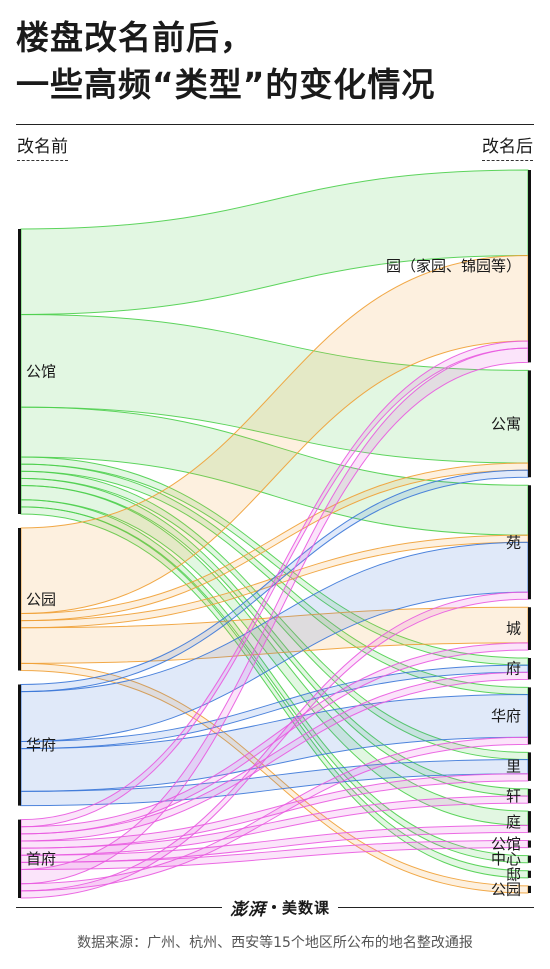 The width and height of the screenshot is (550, 969). I want to click on target-node-公馆, so click(529, 844).